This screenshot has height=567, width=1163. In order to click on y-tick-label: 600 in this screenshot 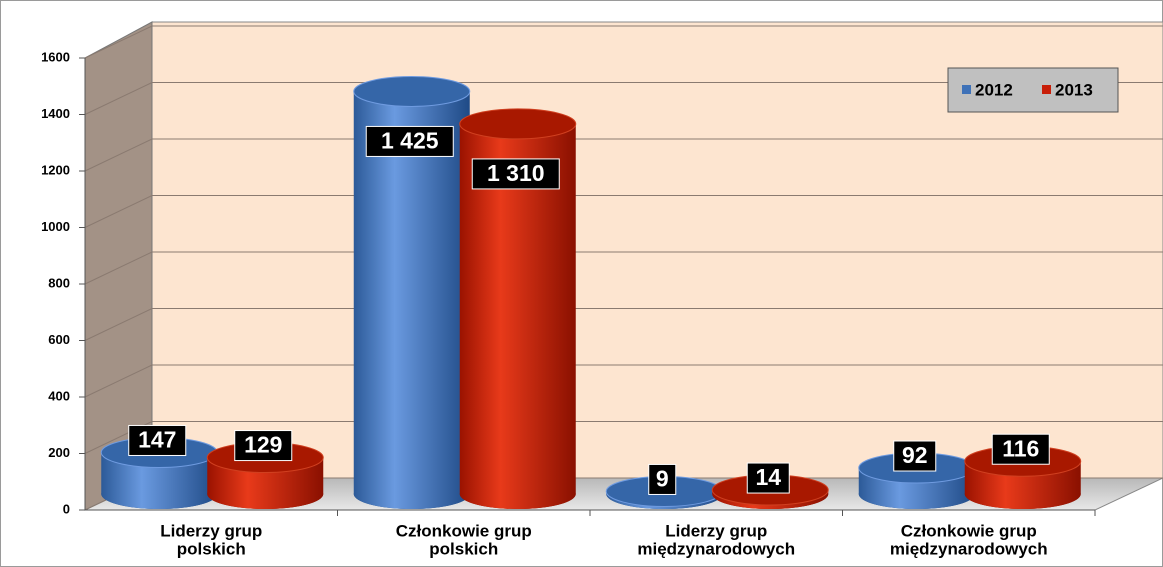, I will do `click(59, 339)`.